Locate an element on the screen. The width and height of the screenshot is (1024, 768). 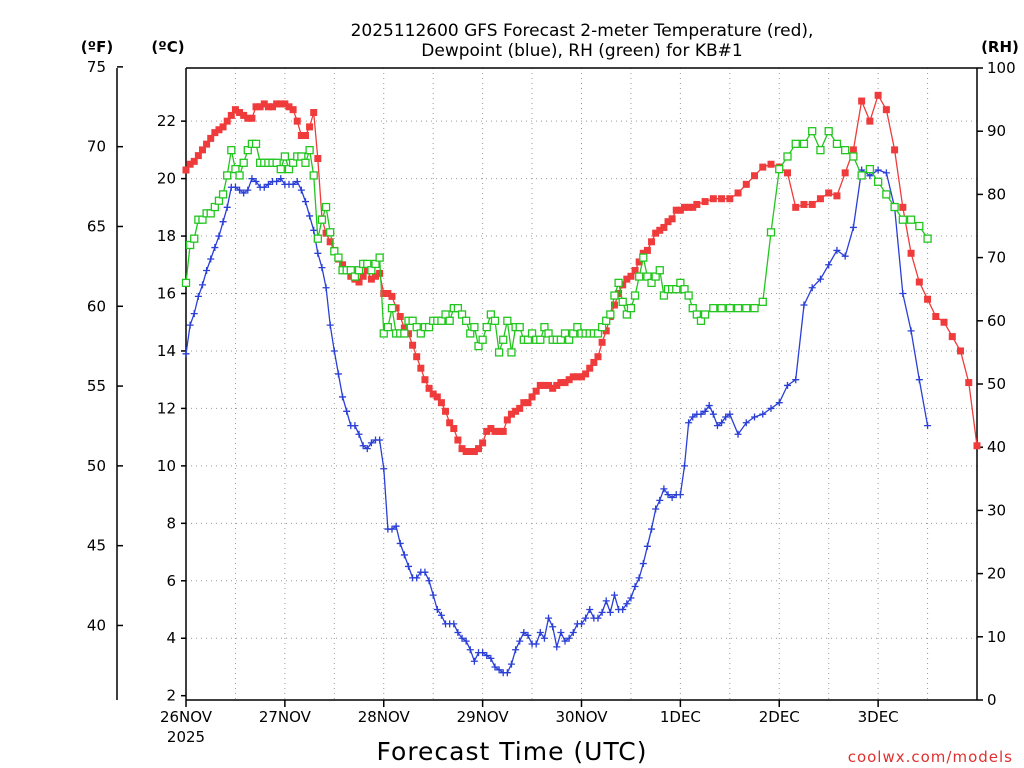
x-tick-label: 30NOV is located at coordinates (581, 717).